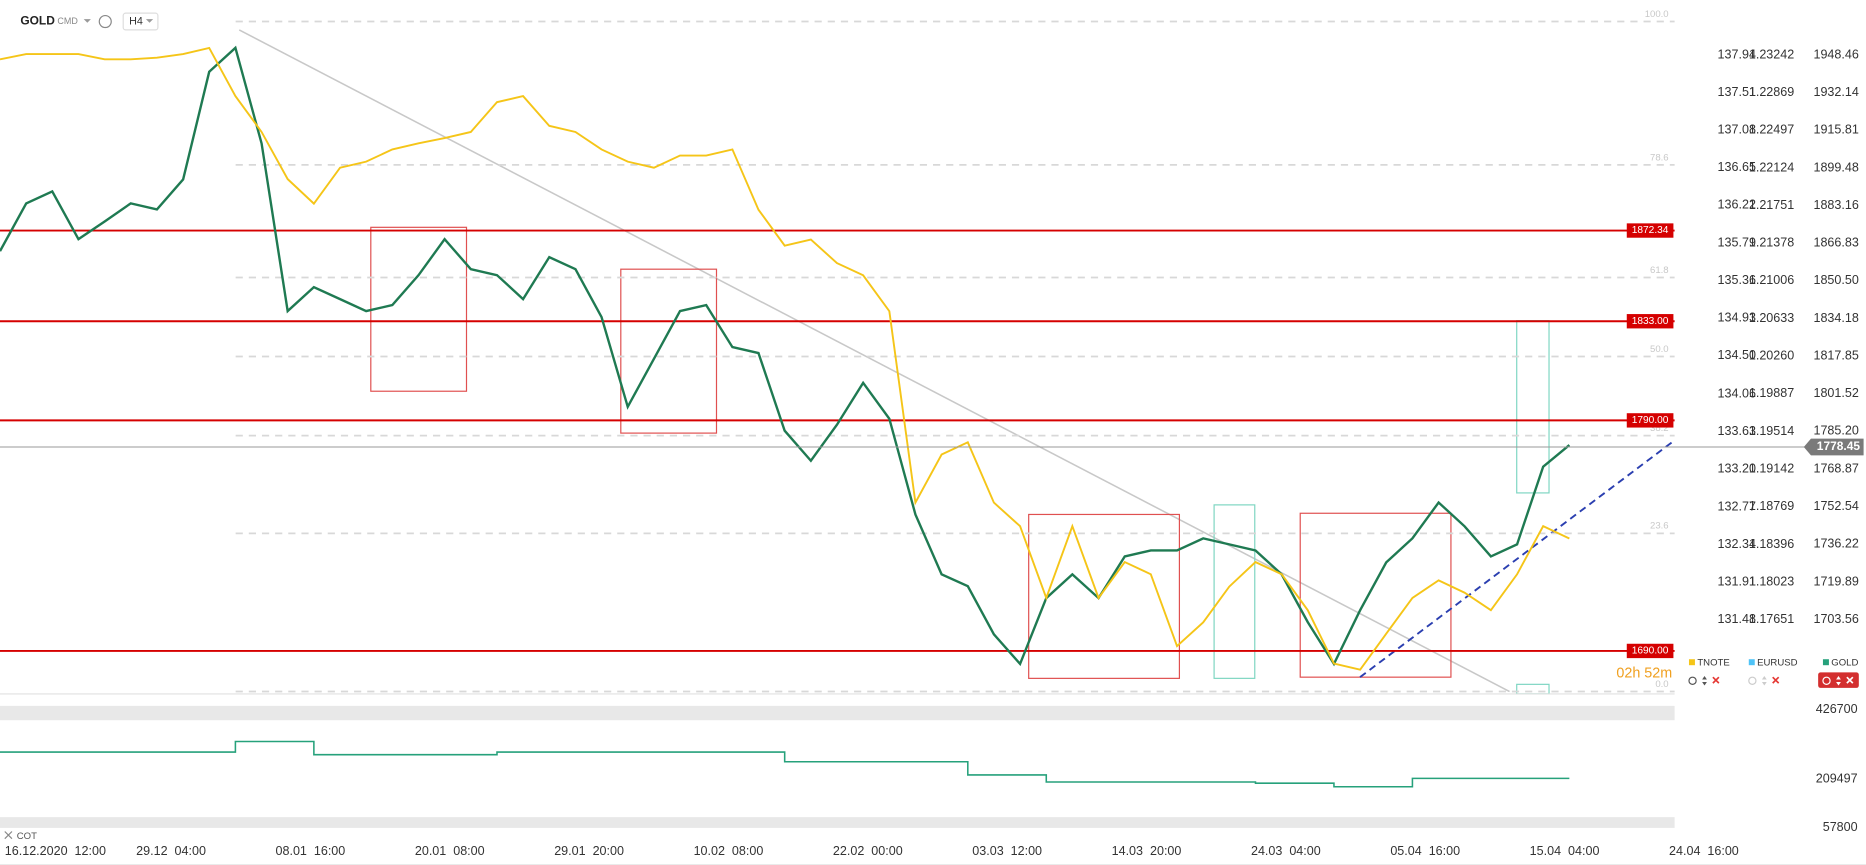 This screenshot has height=865, width=1866. Describe the element at coordinates (8, 835) in the screenshot. I see `close-icon` at that location.